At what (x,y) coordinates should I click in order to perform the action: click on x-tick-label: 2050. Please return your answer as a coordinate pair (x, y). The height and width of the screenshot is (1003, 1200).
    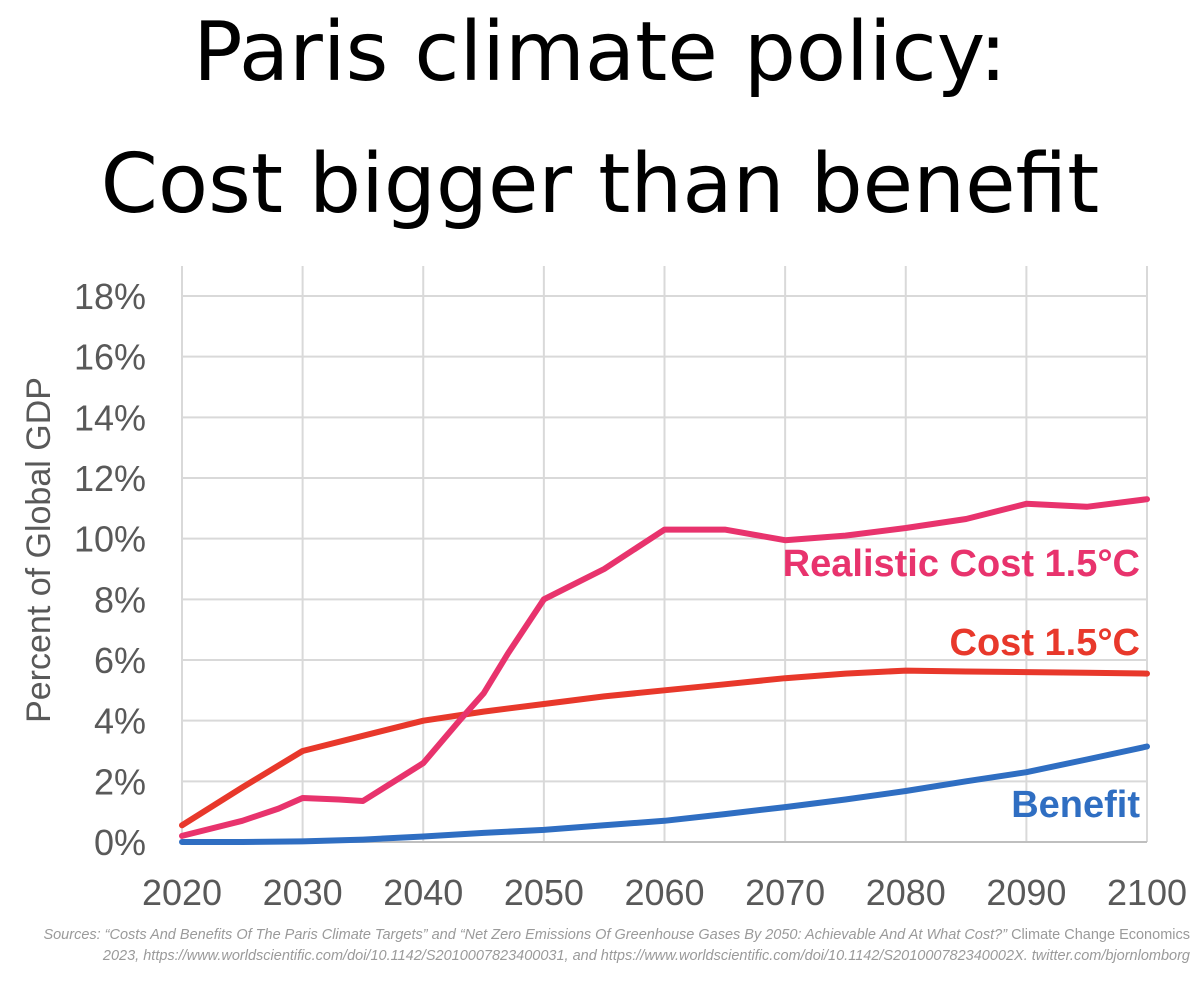
    Looking at the image, I should click on (544, 892).